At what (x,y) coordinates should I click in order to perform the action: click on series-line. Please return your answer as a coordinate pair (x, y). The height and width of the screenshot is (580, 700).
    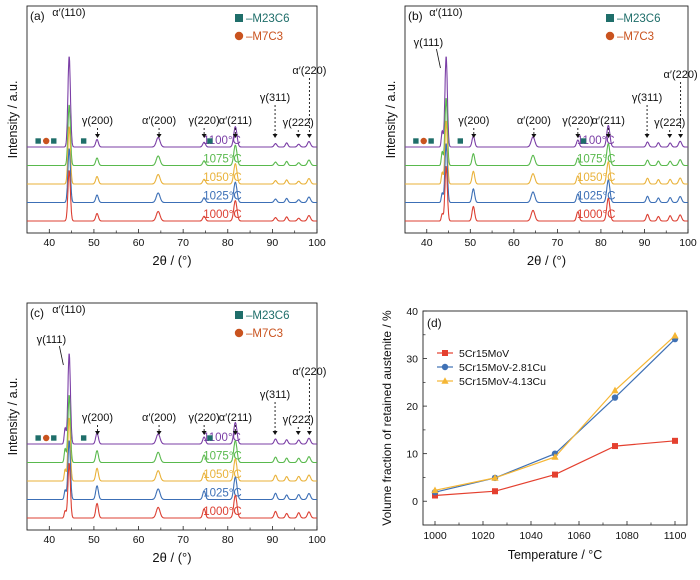
    Looking at the image, I should click on (555, 468).